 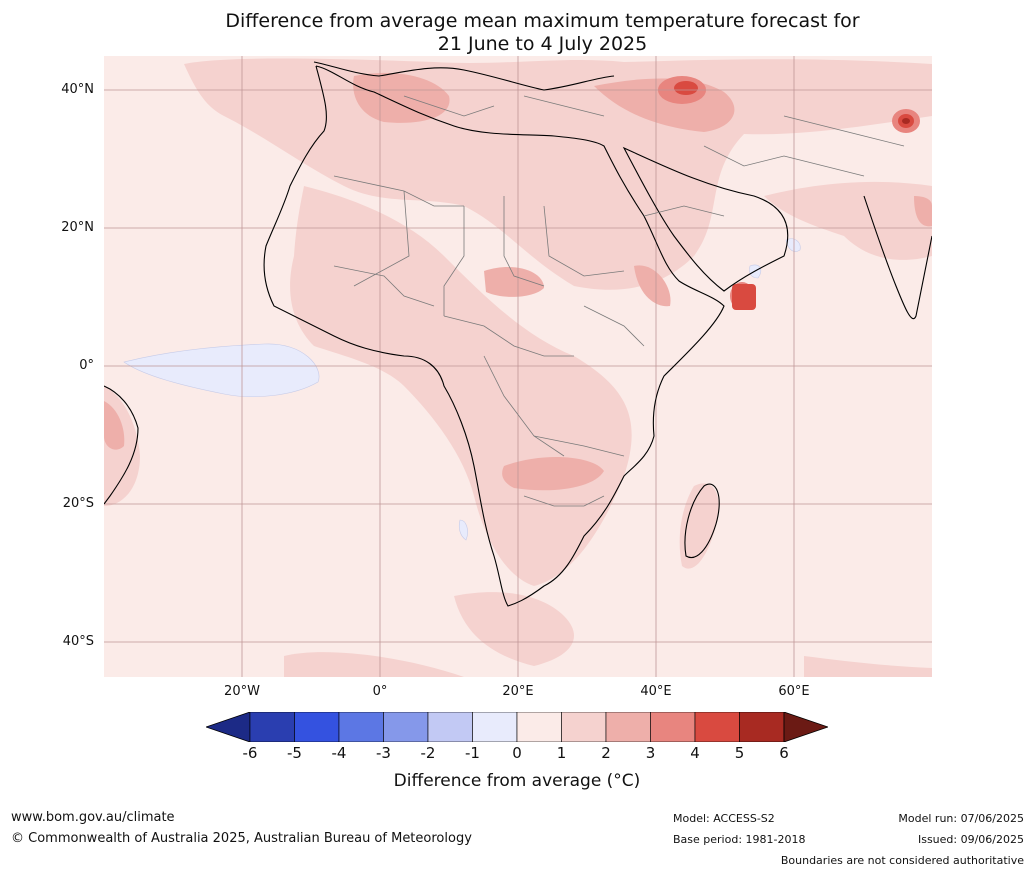 What do you see at coordinates (739, 753) in the screenshot?
I see `colorbar-tick-label: 5` at bounding box center [739, 753].